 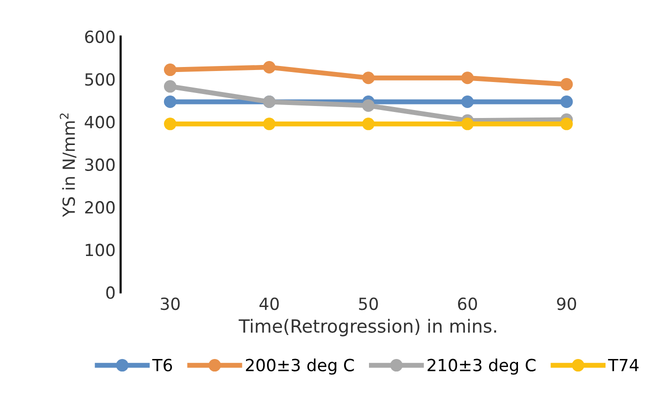 What do you see at coordinates (100, 164) in the screenshot?
I see `y-tick-label: 300` at bounding box center [100, 164].